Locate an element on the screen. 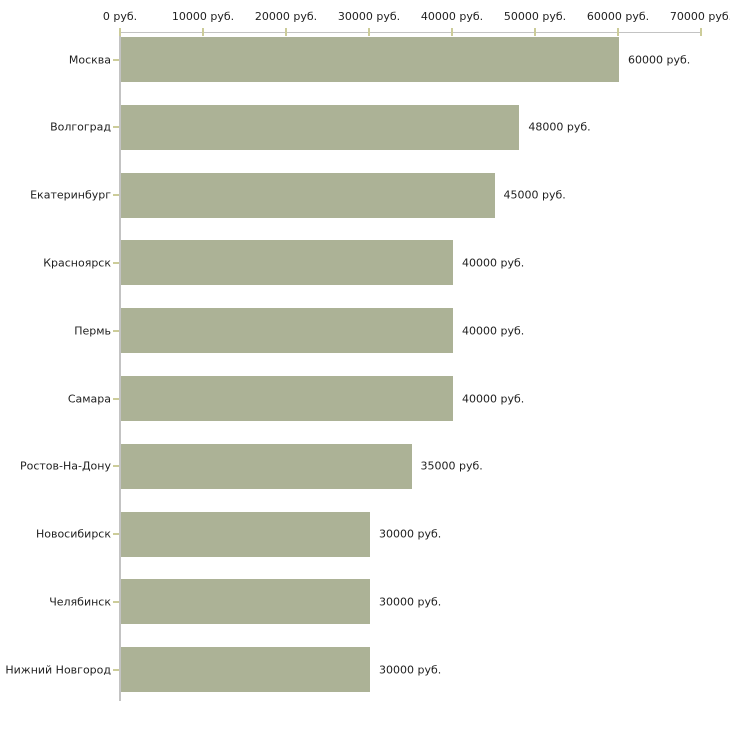 The image size is (730, 730). x-axis-tick-label: 20000 руб. is located at coordinates (286, 16).